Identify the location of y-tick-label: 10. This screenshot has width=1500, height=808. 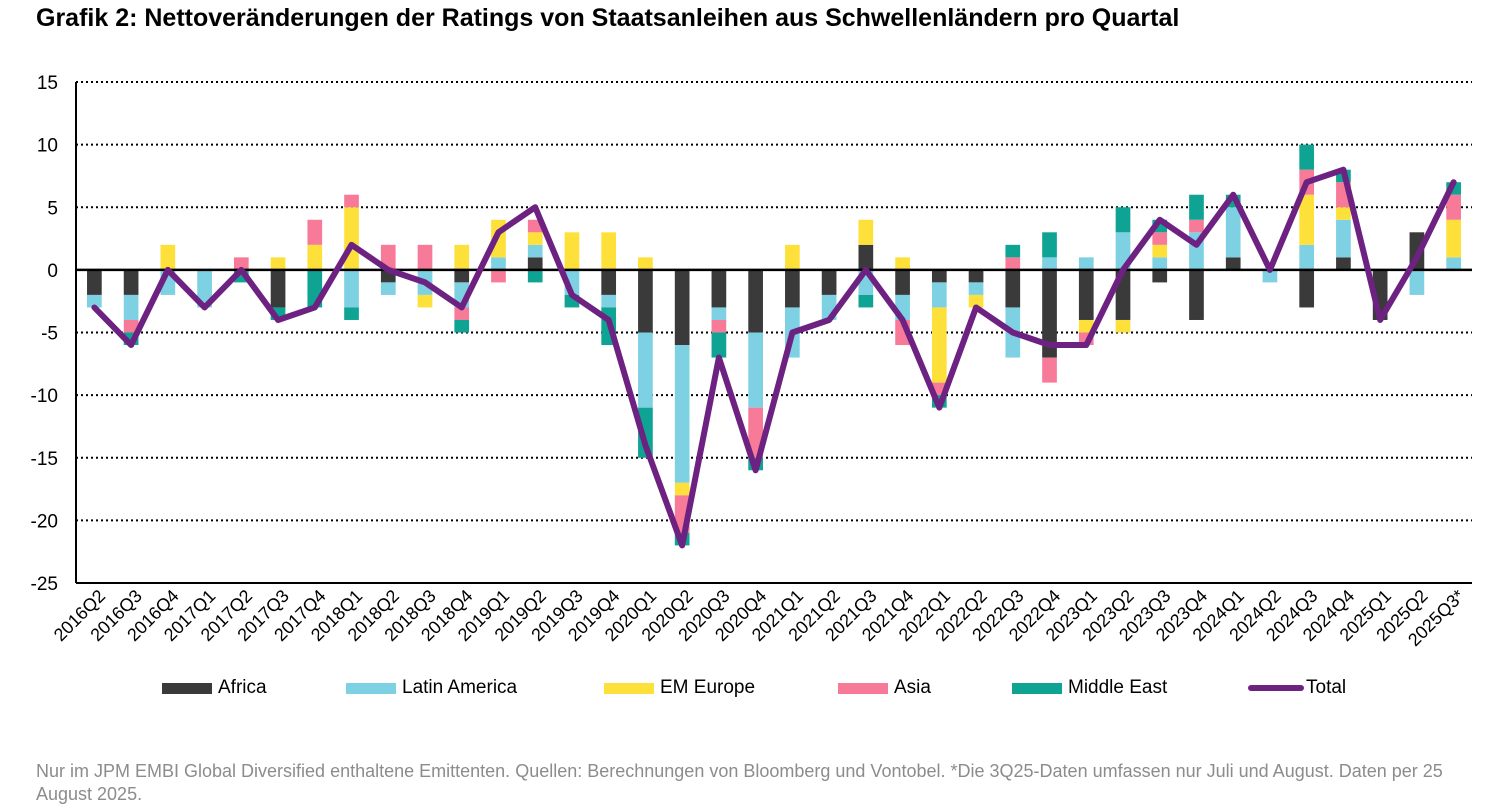
(47, 146).